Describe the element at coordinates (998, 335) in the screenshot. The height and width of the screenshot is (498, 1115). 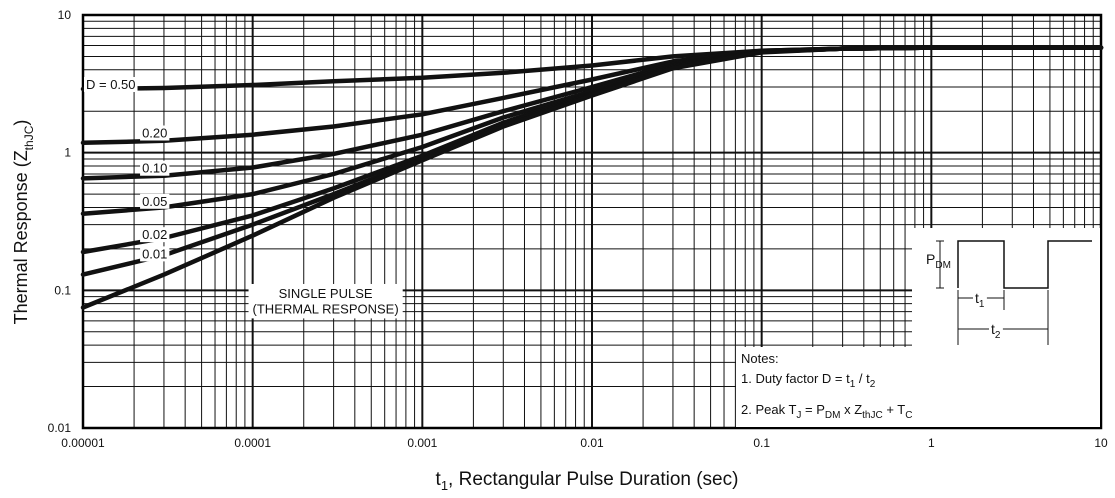
I see `pulse-t2-label-sub: 2` at that location.